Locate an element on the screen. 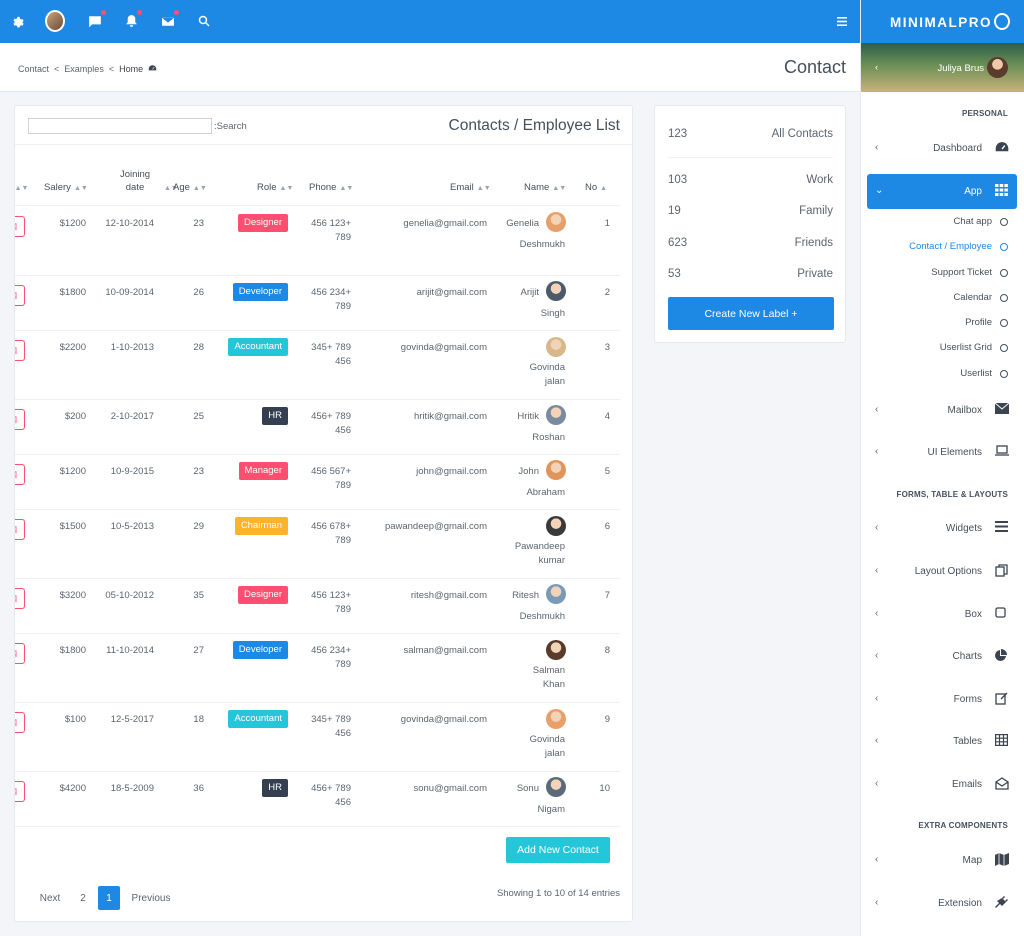 This screenshot has height=936, width=1024. sidebar-item-label: Widgets is located at coordinates (963, 528).